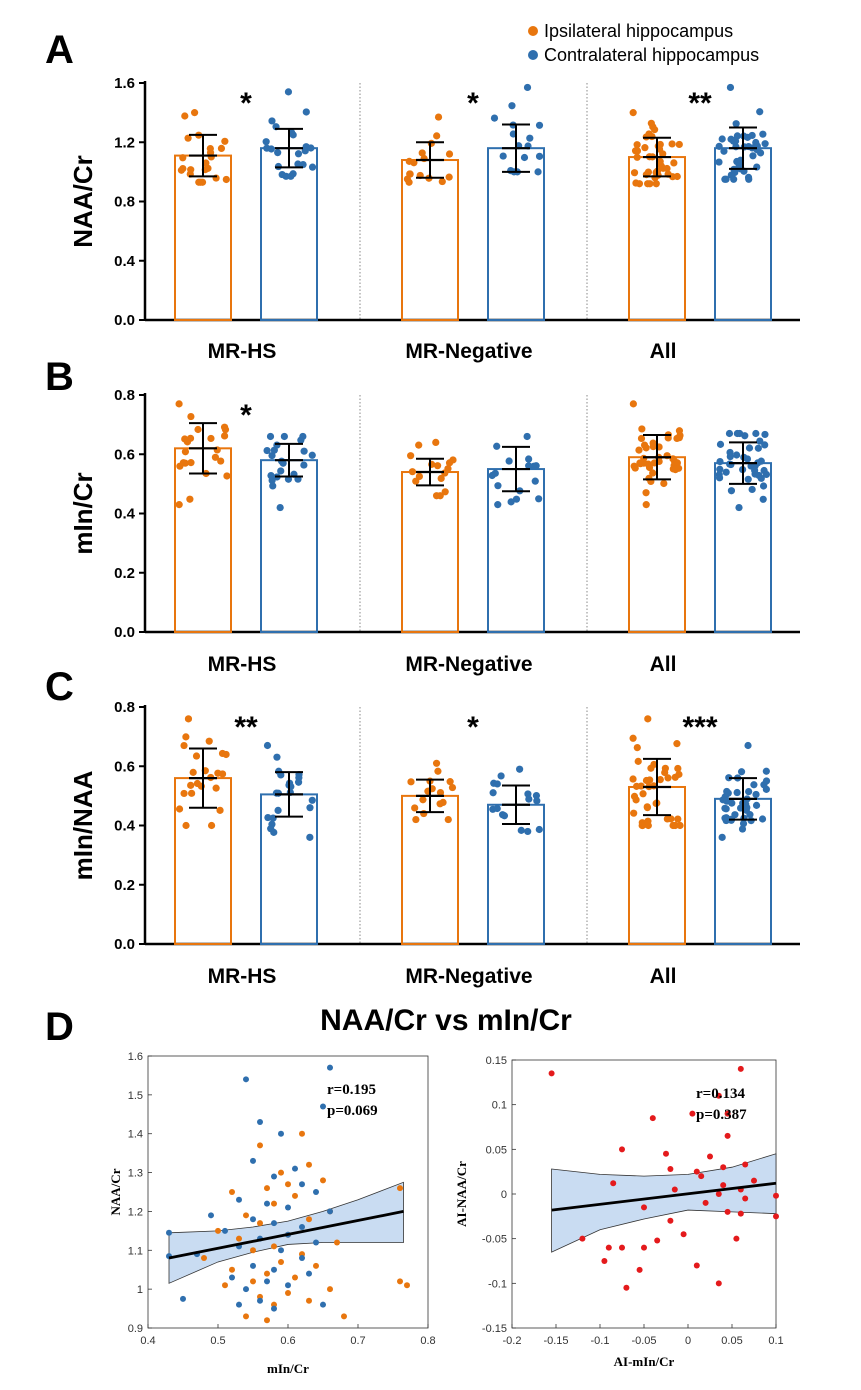  Describe the element at coordinates (59, 687) in the screenshot. I see `panel-label-c: C` at that location.